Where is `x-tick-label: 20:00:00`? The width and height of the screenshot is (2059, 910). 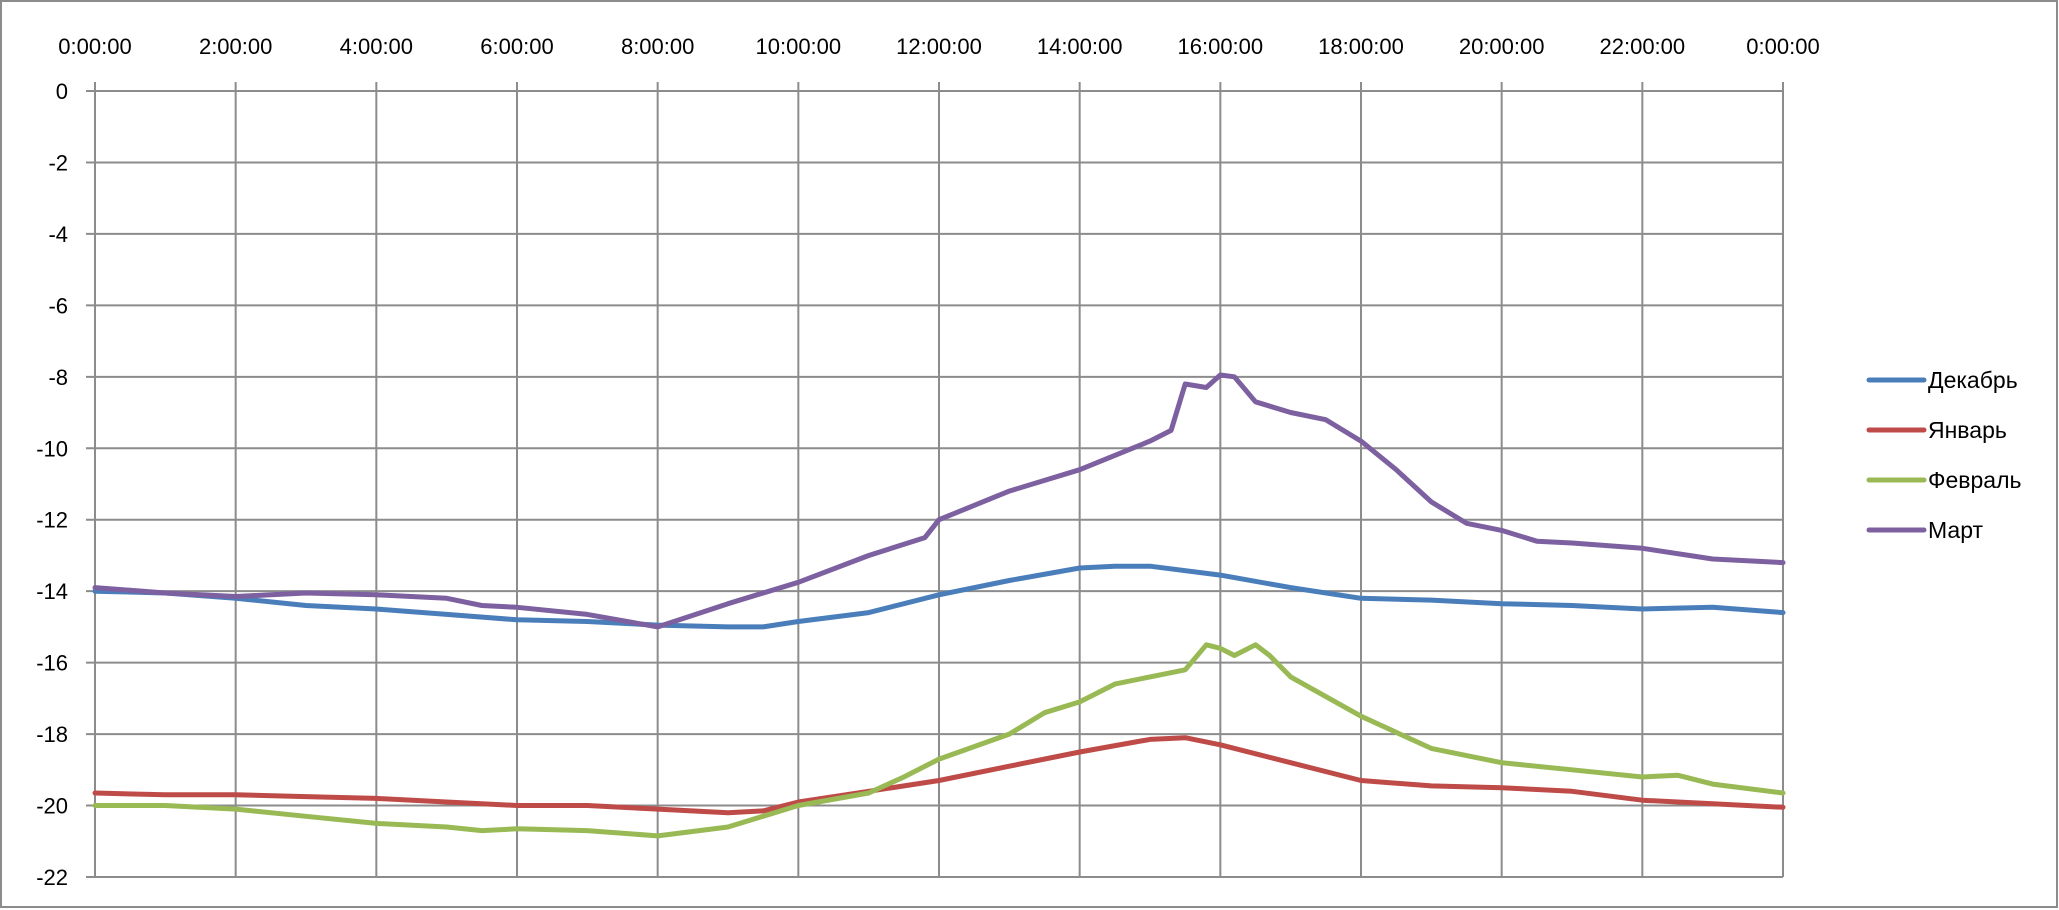 x-tick-label: 20:00:00 is located at coordinates (1502, 46).